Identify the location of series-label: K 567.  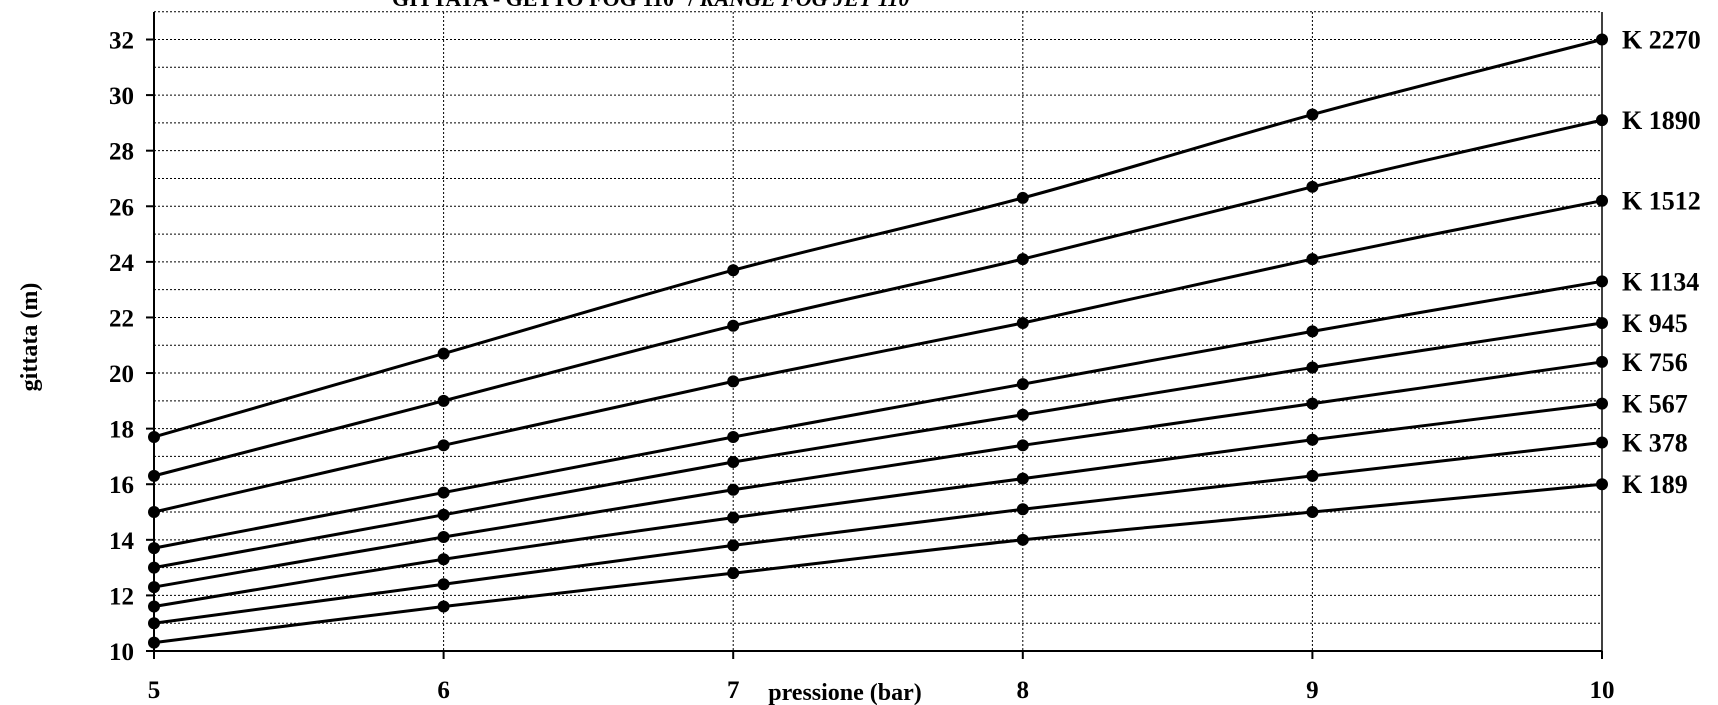
(1655, 404).